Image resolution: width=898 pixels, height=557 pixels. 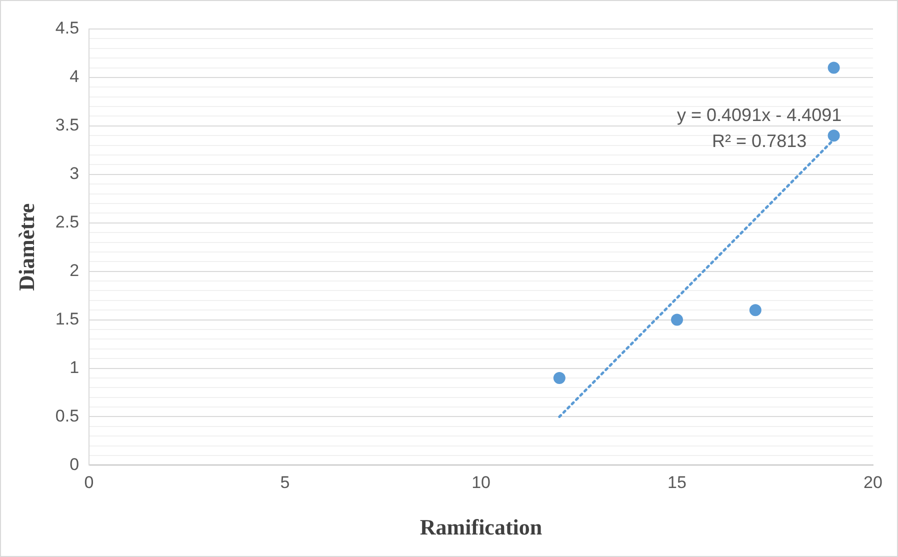 I want to click on y-tick-label: 2, so click(x=75, y=270).